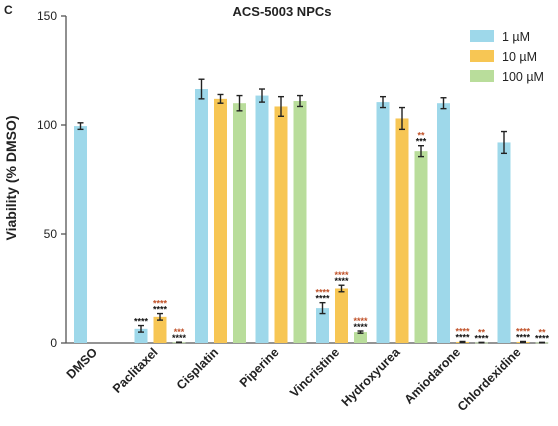 The image size is (558, 426). I want to click on legend-label: 1 µM, so click(516, 37).